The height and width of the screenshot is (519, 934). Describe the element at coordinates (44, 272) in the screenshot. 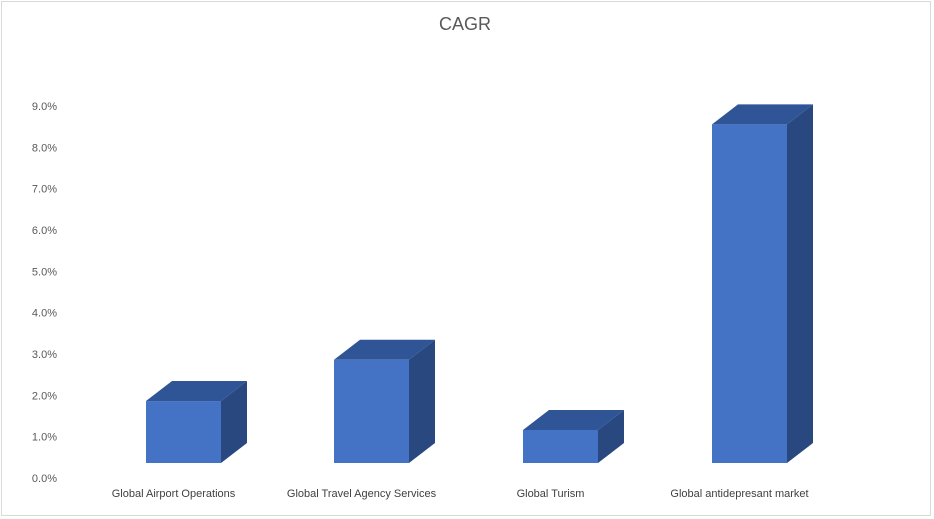

I see `y-tick-label: 5.0%` at that location.